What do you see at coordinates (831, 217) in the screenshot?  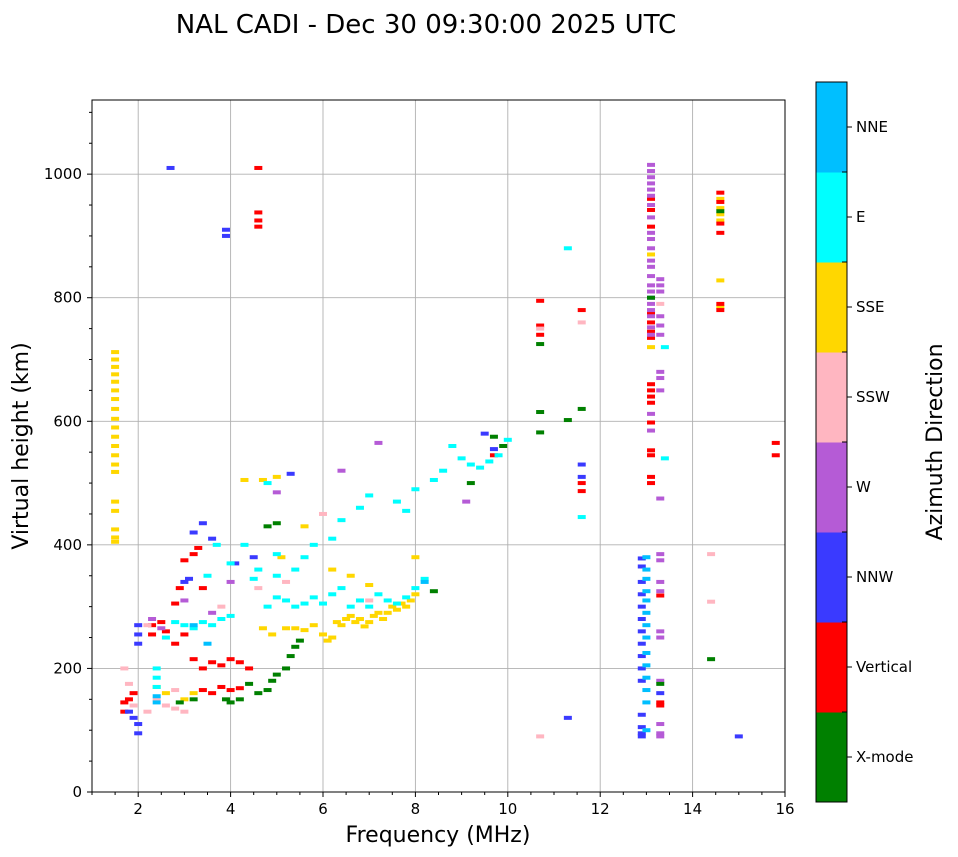 I see `colorbar-swatch` at bounding box center [831, 217].